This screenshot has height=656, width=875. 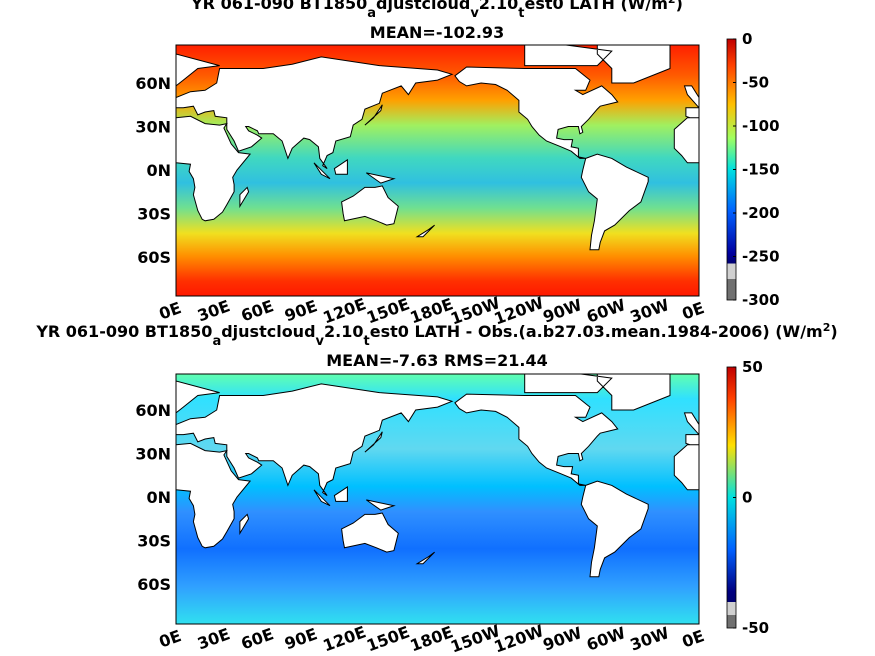 What do you see at coordinates (596, 6) in the screenshot?
I see `title-part: est0 LATH (W/m` at bounding box center [596, 6].